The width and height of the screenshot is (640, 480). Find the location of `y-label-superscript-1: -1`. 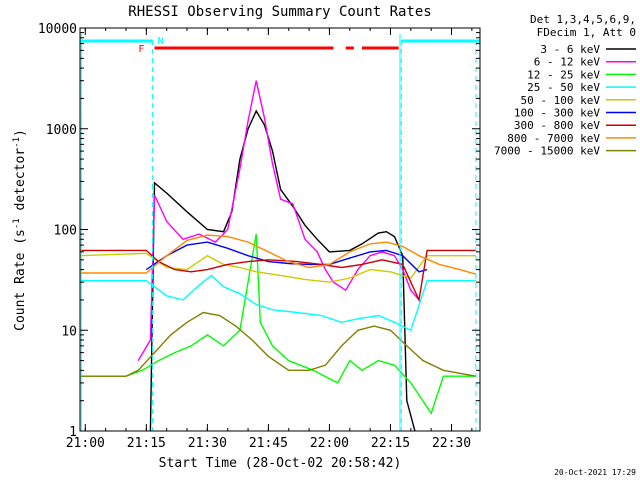

y-label-superscript-1: -1 is located at coordinates (17, 223).